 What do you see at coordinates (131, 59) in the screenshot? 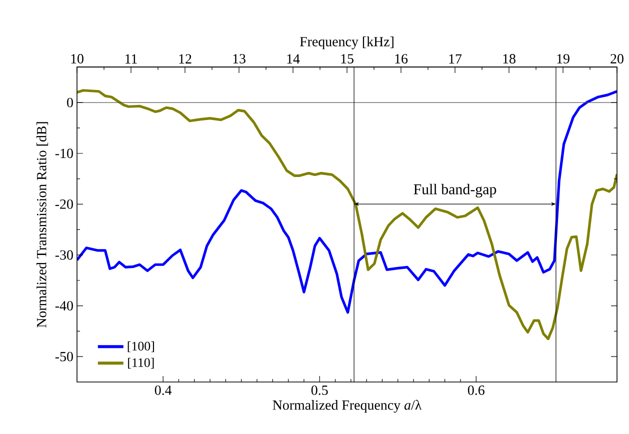
I see `x2-tick-label: 11` at bounding box center [131, 59].